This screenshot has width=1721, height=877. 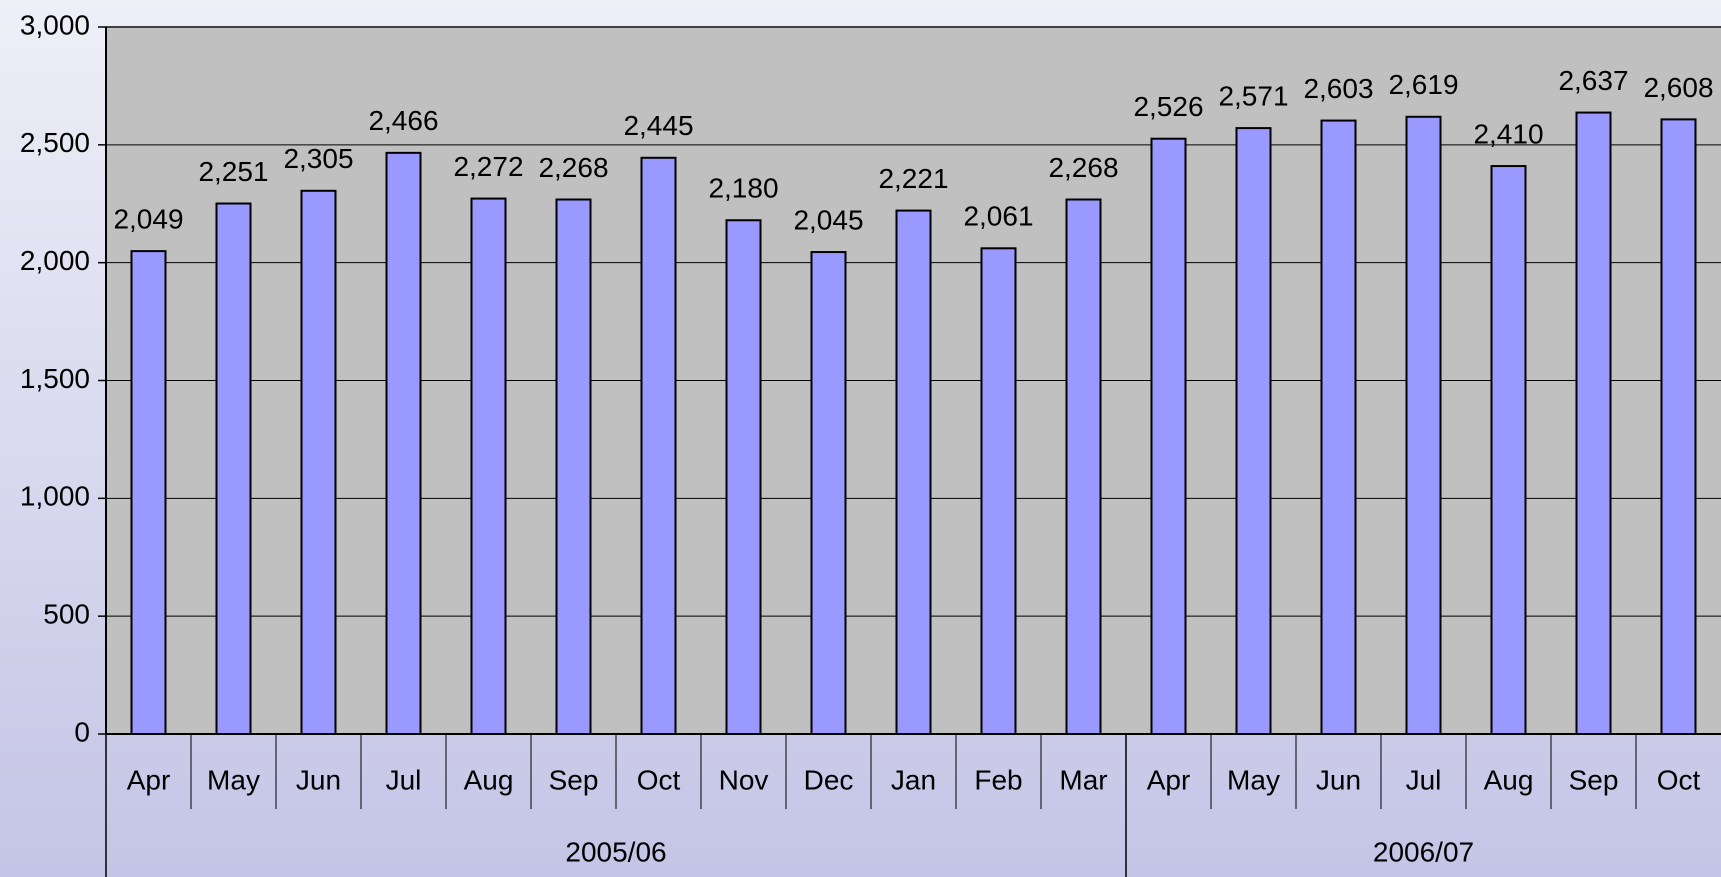 I want to click on x-tick-label: Mar, so click(x=1083, y=779).